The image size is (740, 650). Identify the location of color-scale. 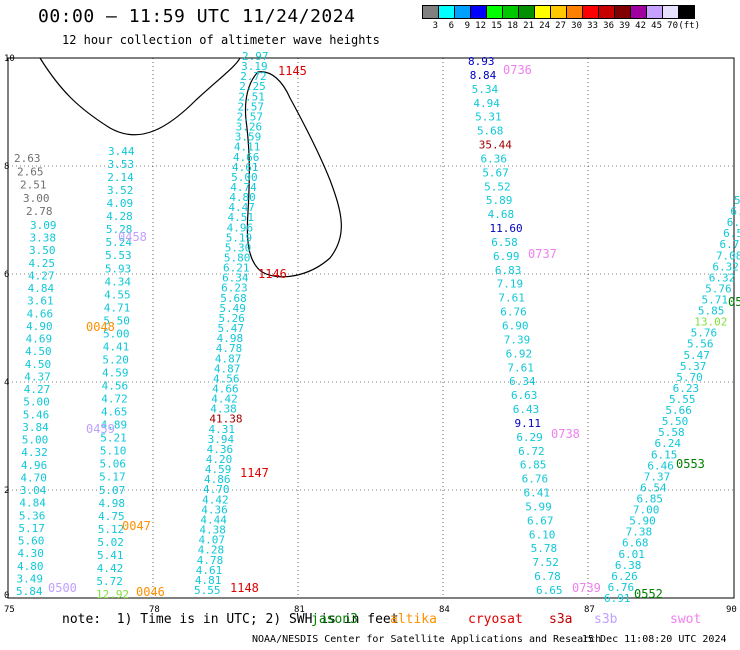
(558, 12).